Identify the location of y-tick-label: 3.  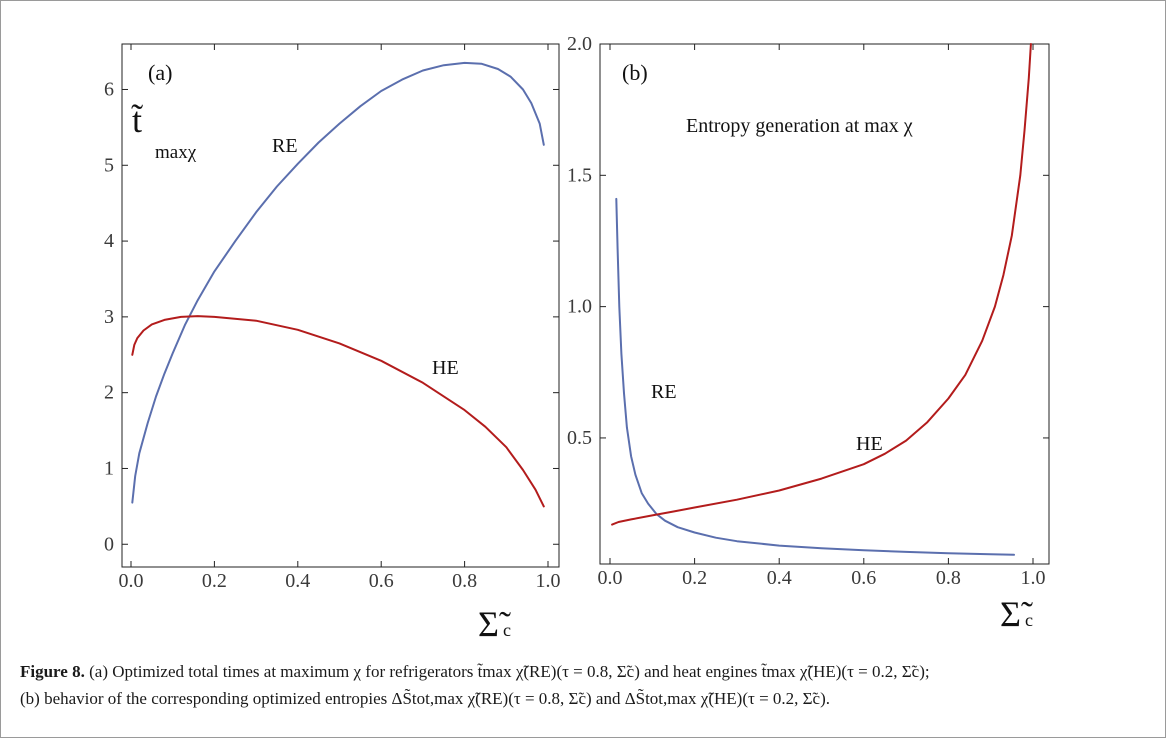
(109, 317).